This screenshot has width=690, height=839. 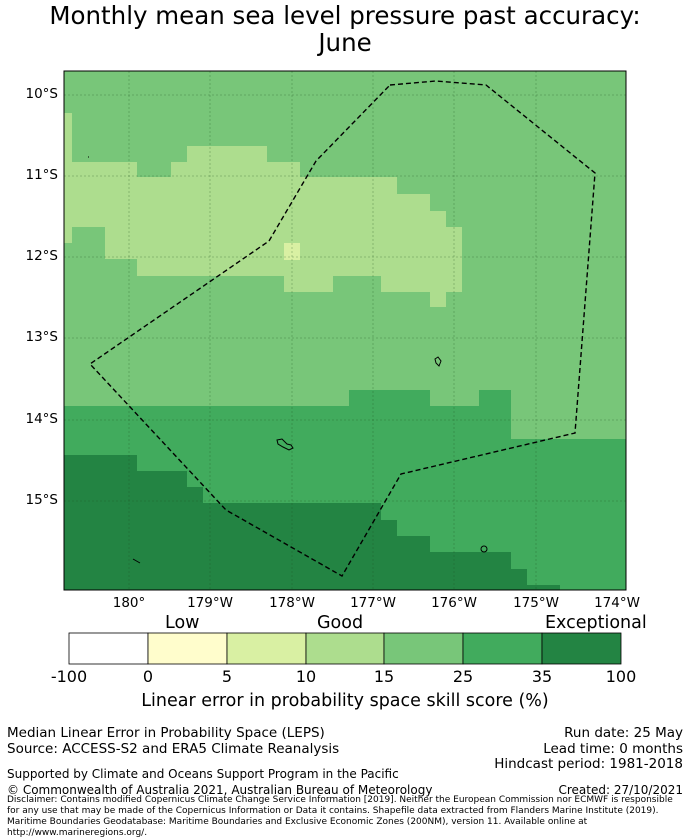 What do you see at coordinates (621, 676) in the screenshot?
I see `colorbar-tick: 100` at bounding box center [621, 676].